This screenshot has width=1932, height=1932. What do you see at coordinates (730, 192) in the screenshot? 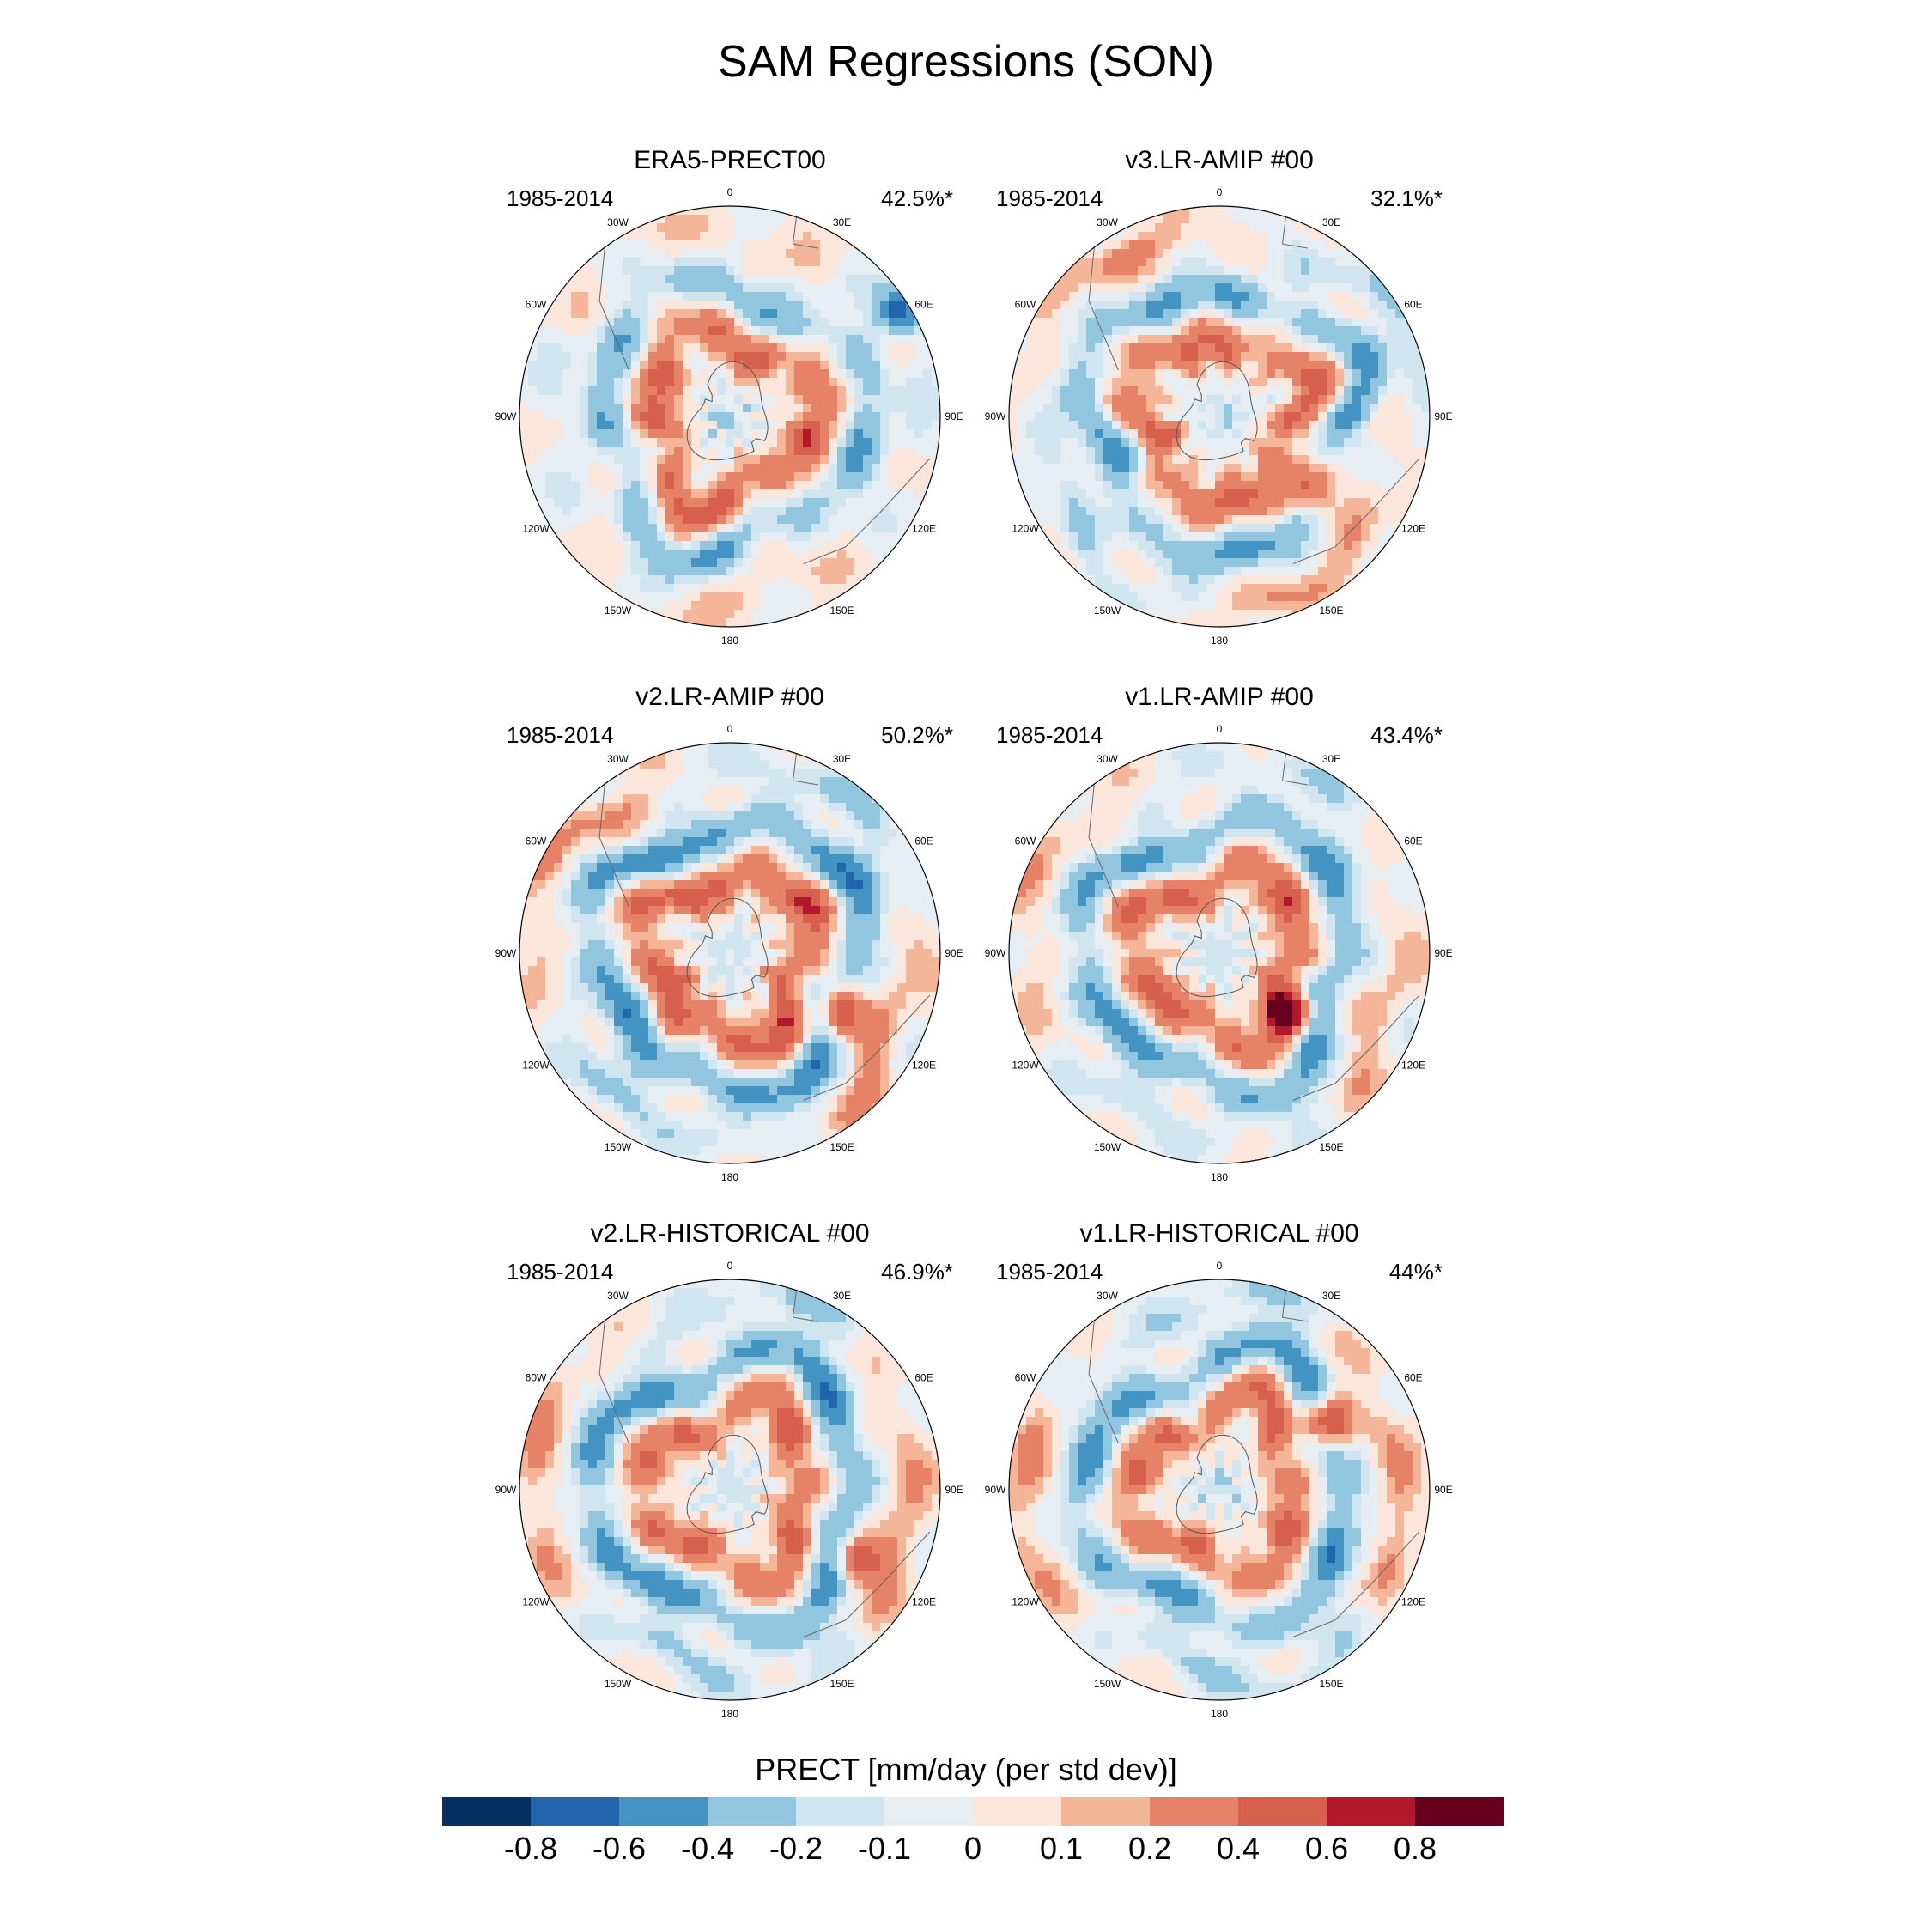
I see `longitude-label: 0` at bounding box center [730, 192].